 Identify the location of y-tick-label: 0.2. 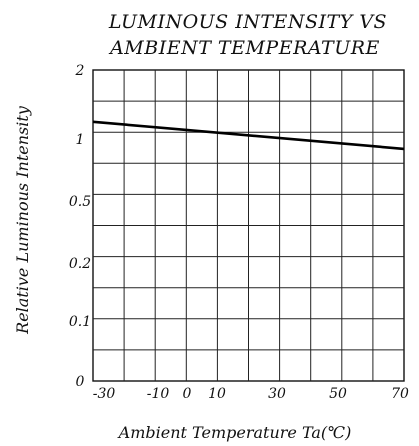
(80, 264).